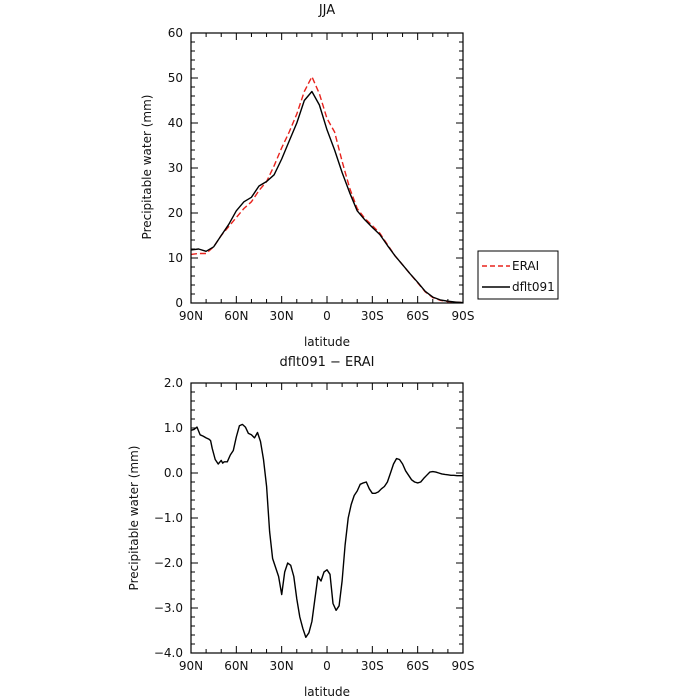 The height and width of the screenshot is (700, 700). Describe the element at coordinates (326, 10) in the screenshot. I see `top-chart-title: JJA` at that location.